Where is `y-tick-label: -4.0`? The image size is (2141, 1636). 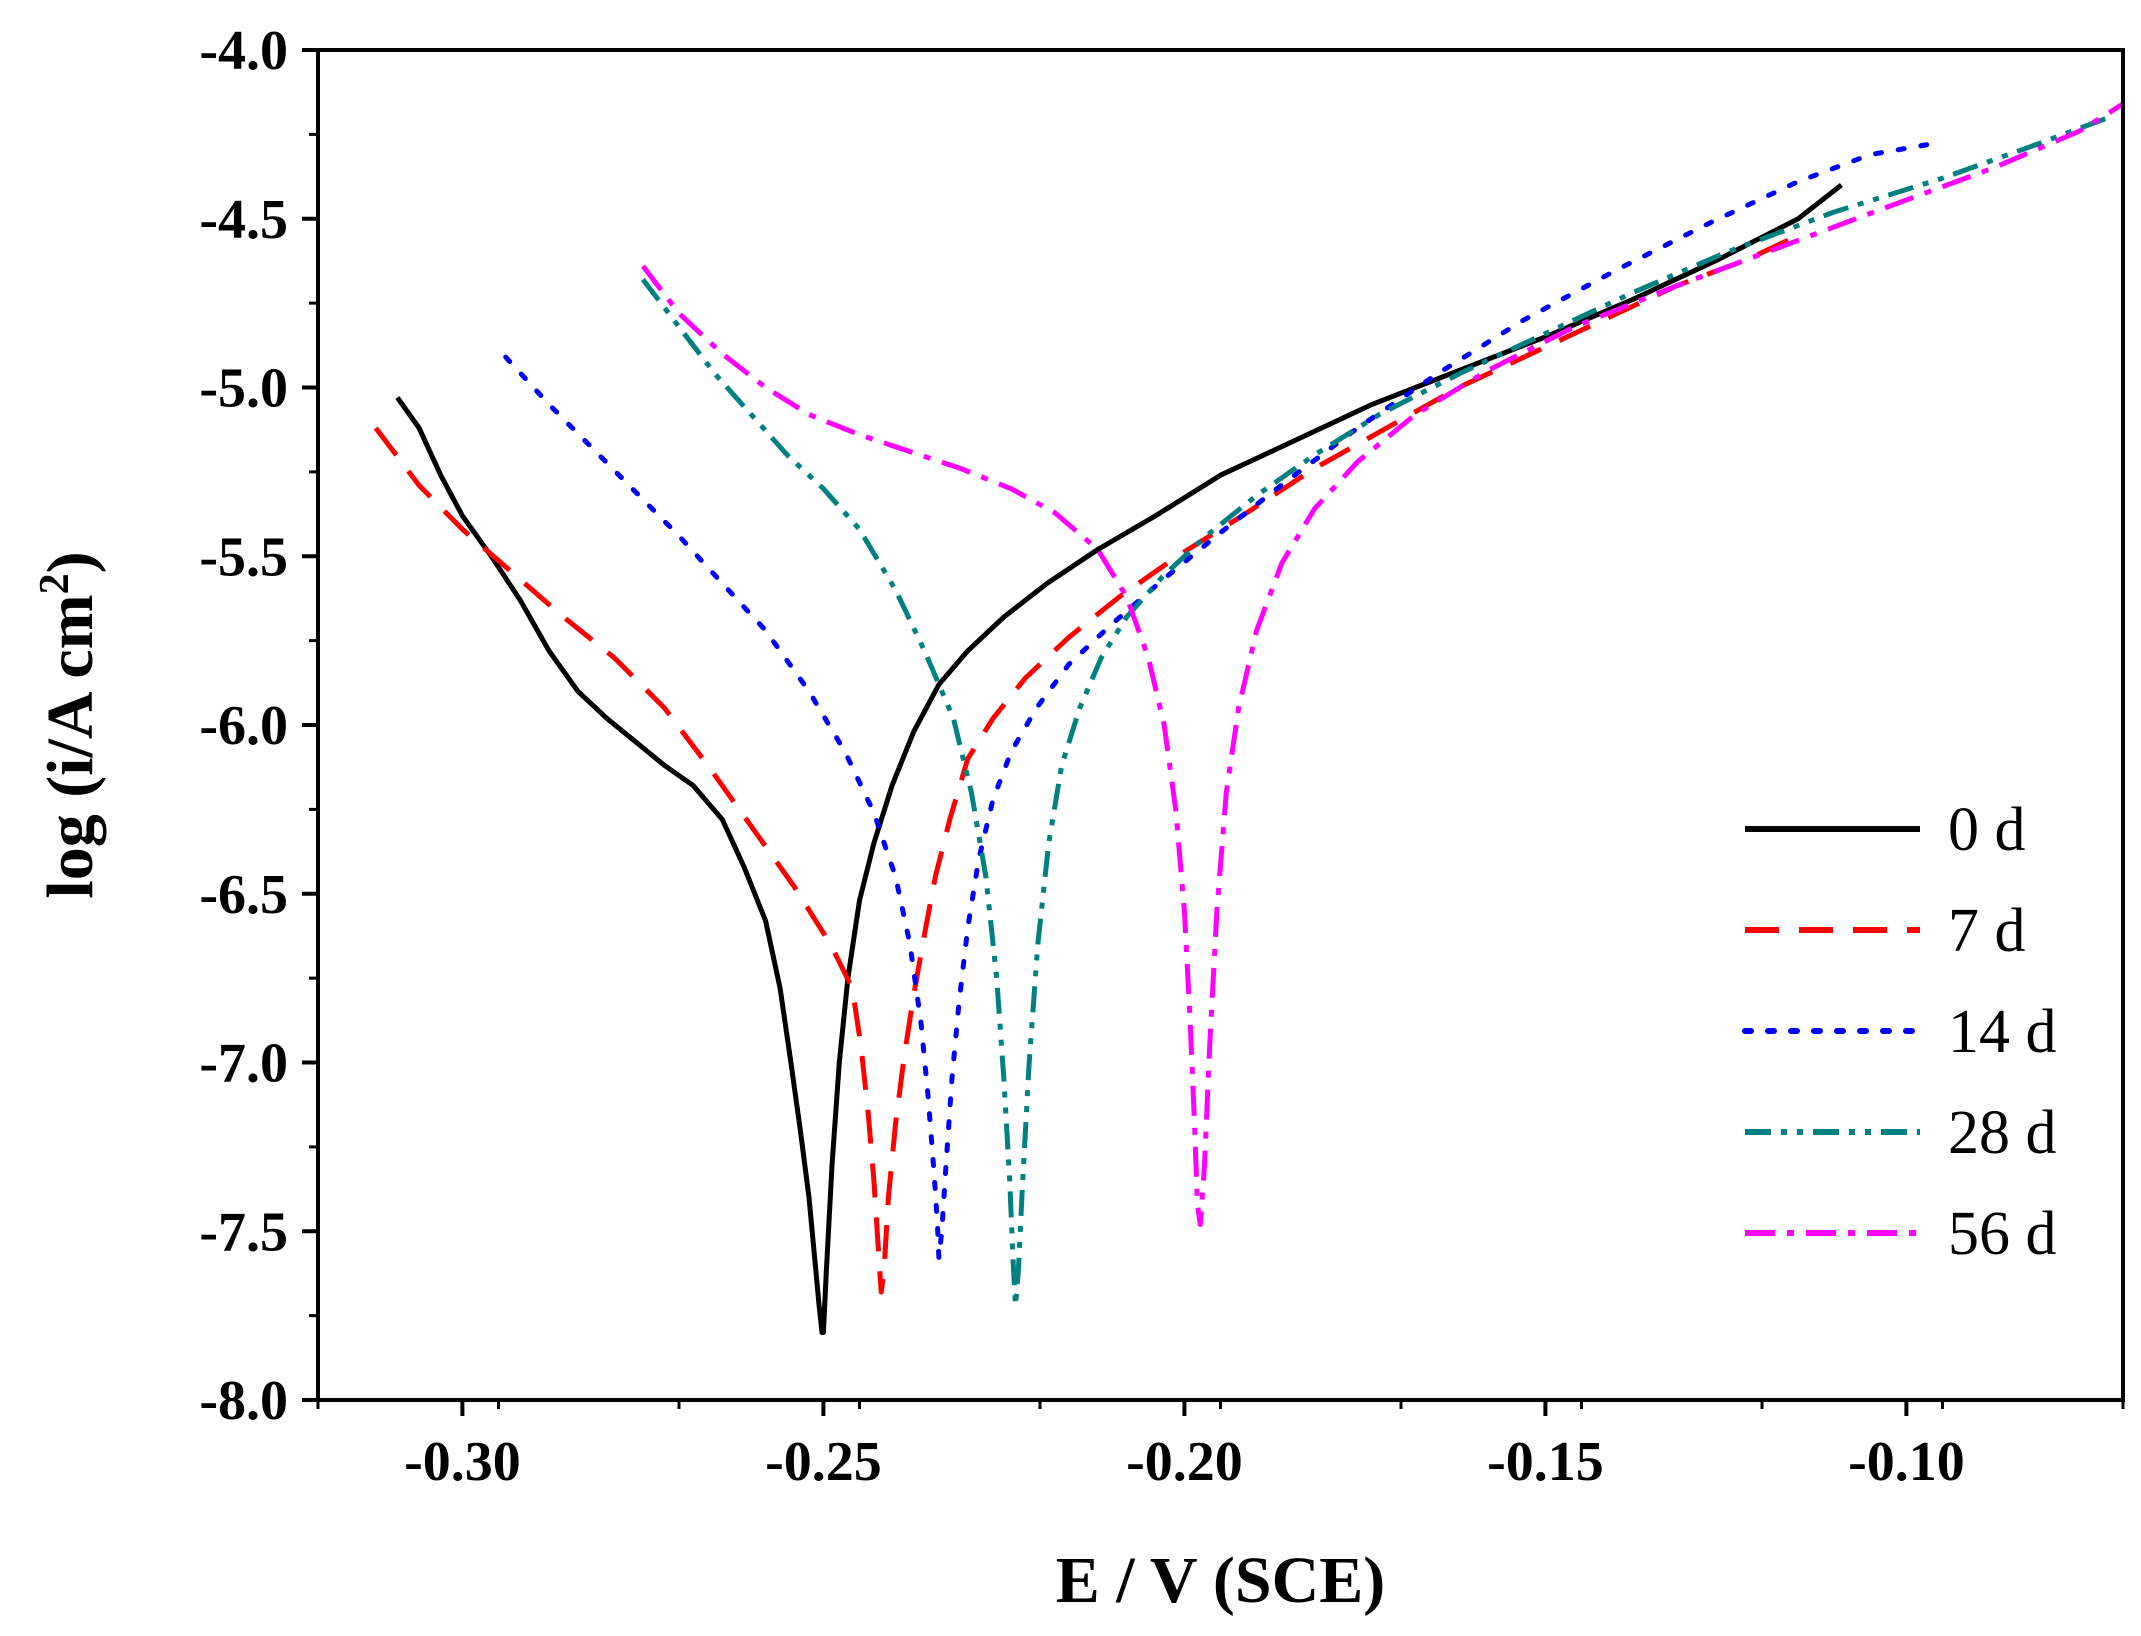 y-tick-label: -4.0 is located at coordinates (243, 51).